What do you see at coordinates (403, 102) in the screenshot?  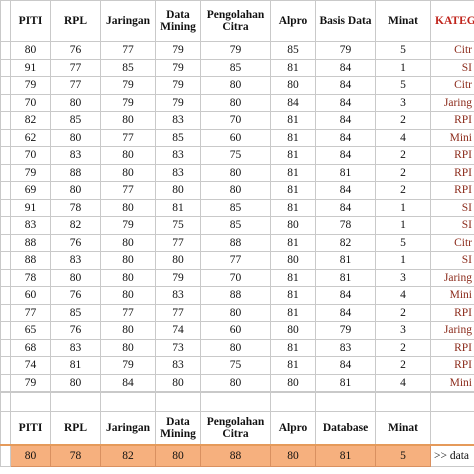 I see `cell: 3` at bounding box center [403, 102].